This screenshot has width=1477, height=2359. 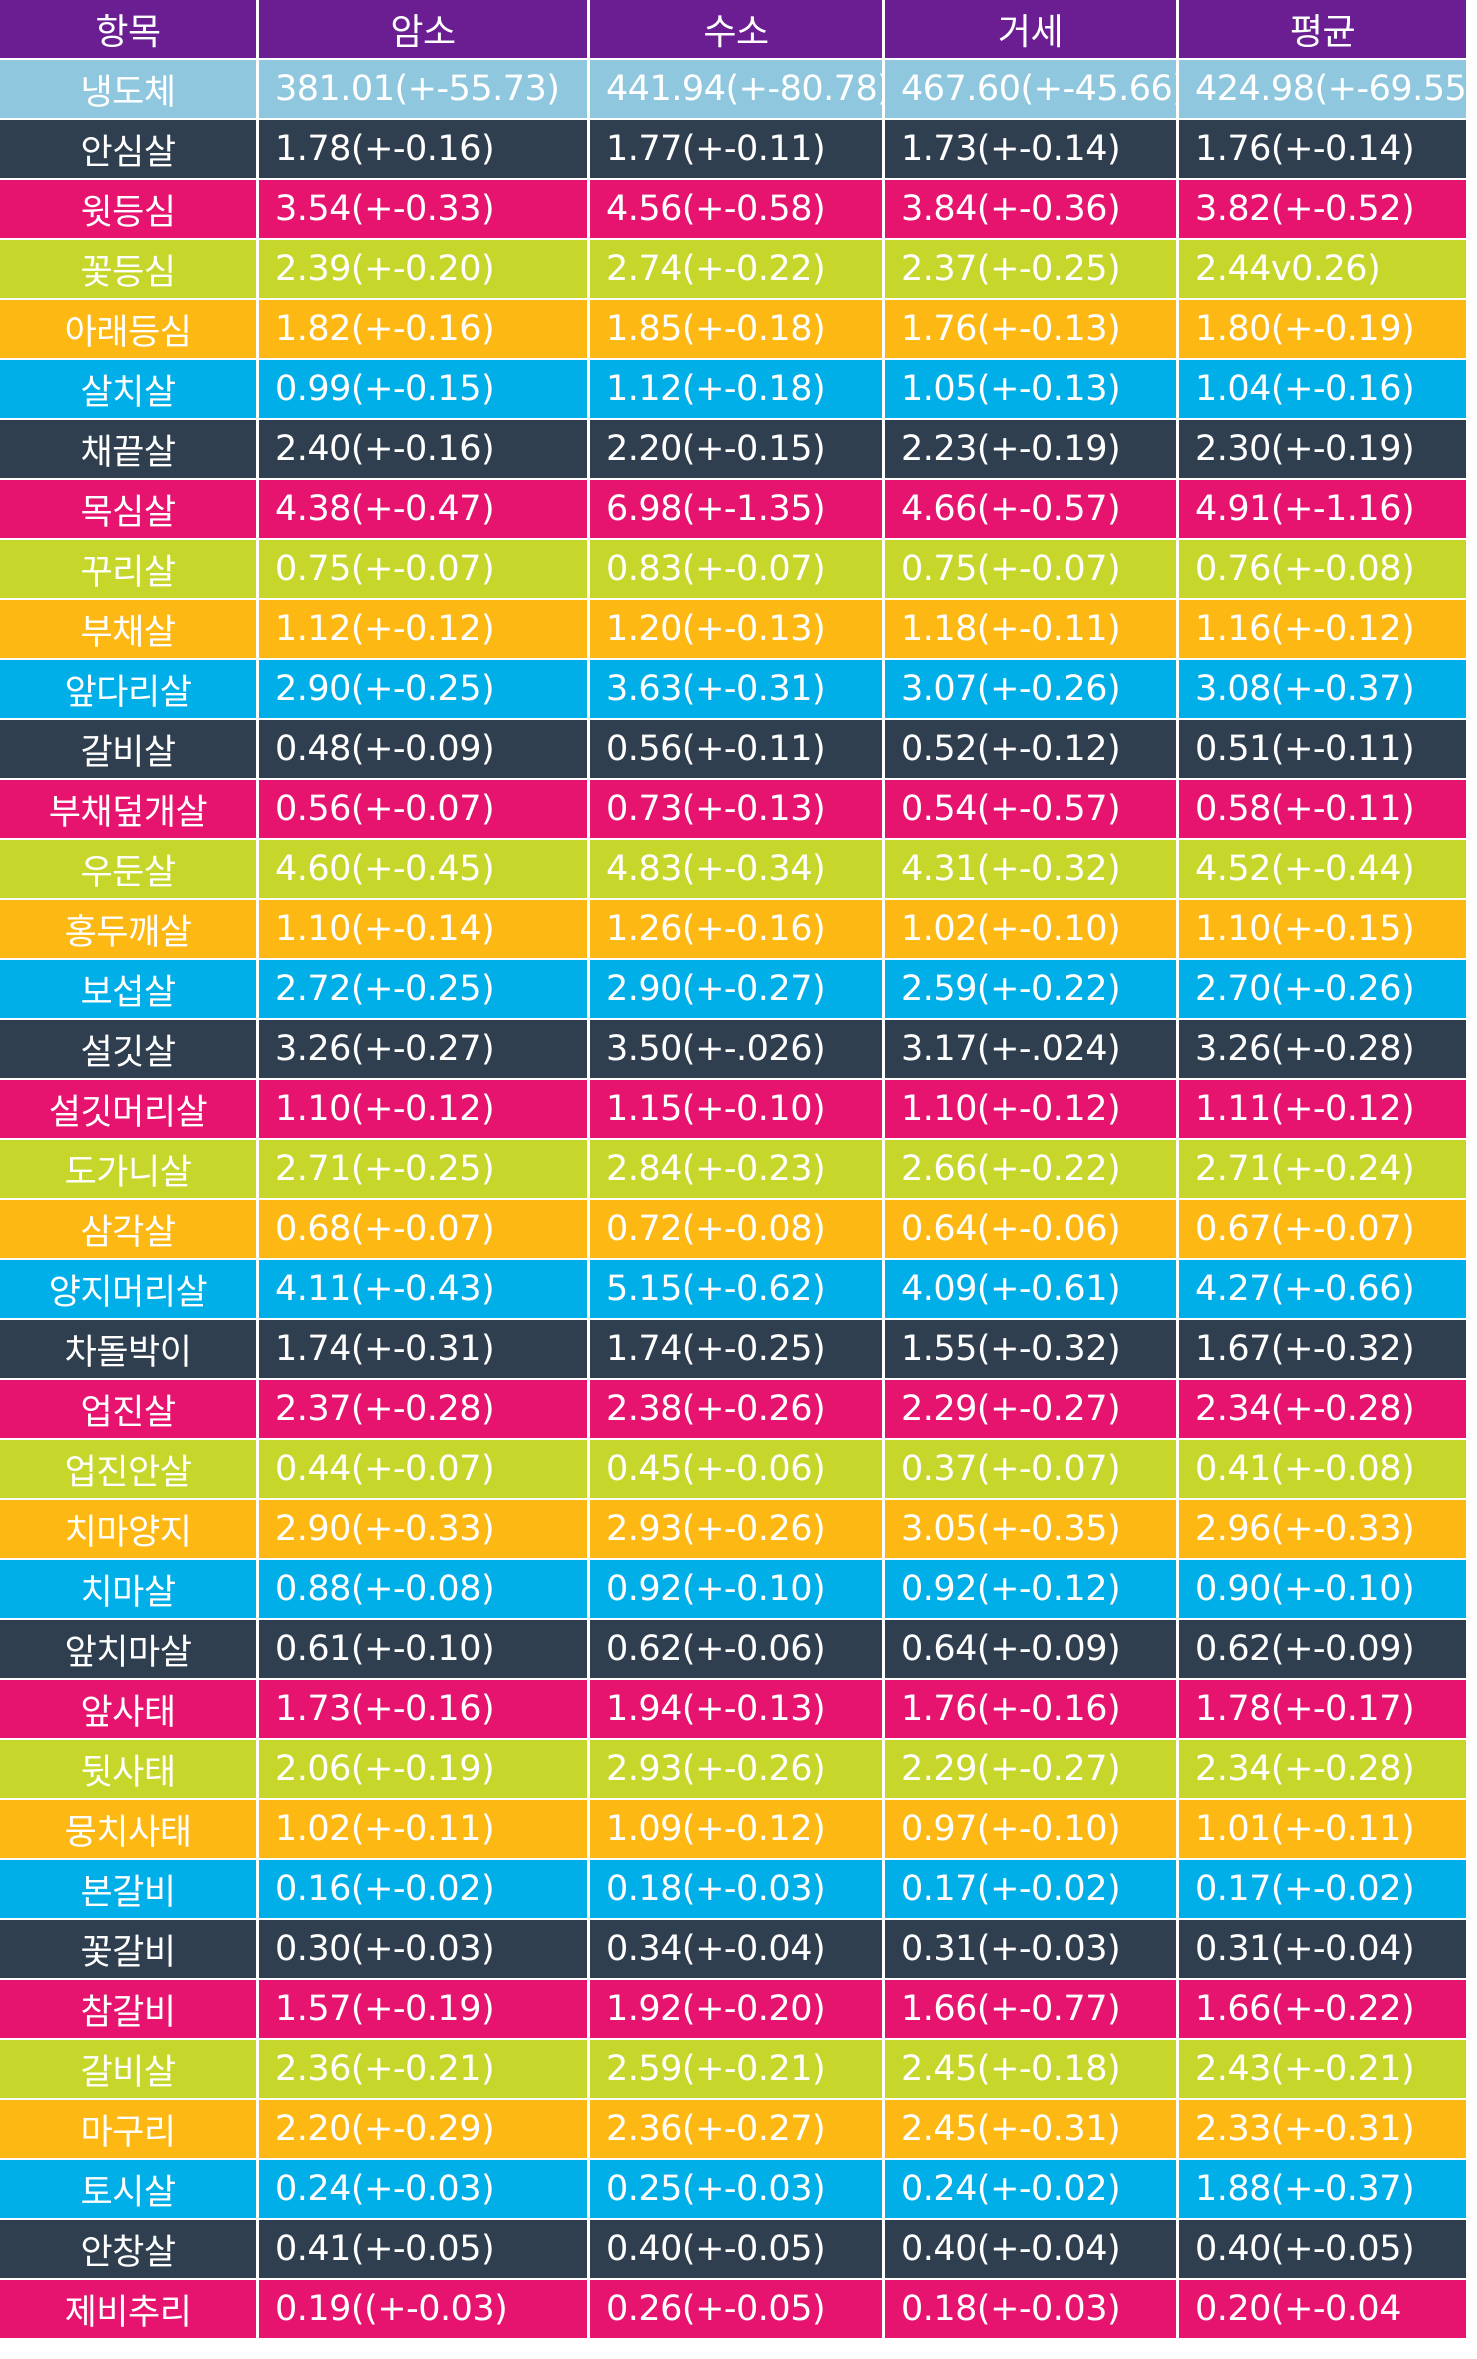 I want to click on cow-value: 0.68(+-0.07), so click(x=424, y=1229).